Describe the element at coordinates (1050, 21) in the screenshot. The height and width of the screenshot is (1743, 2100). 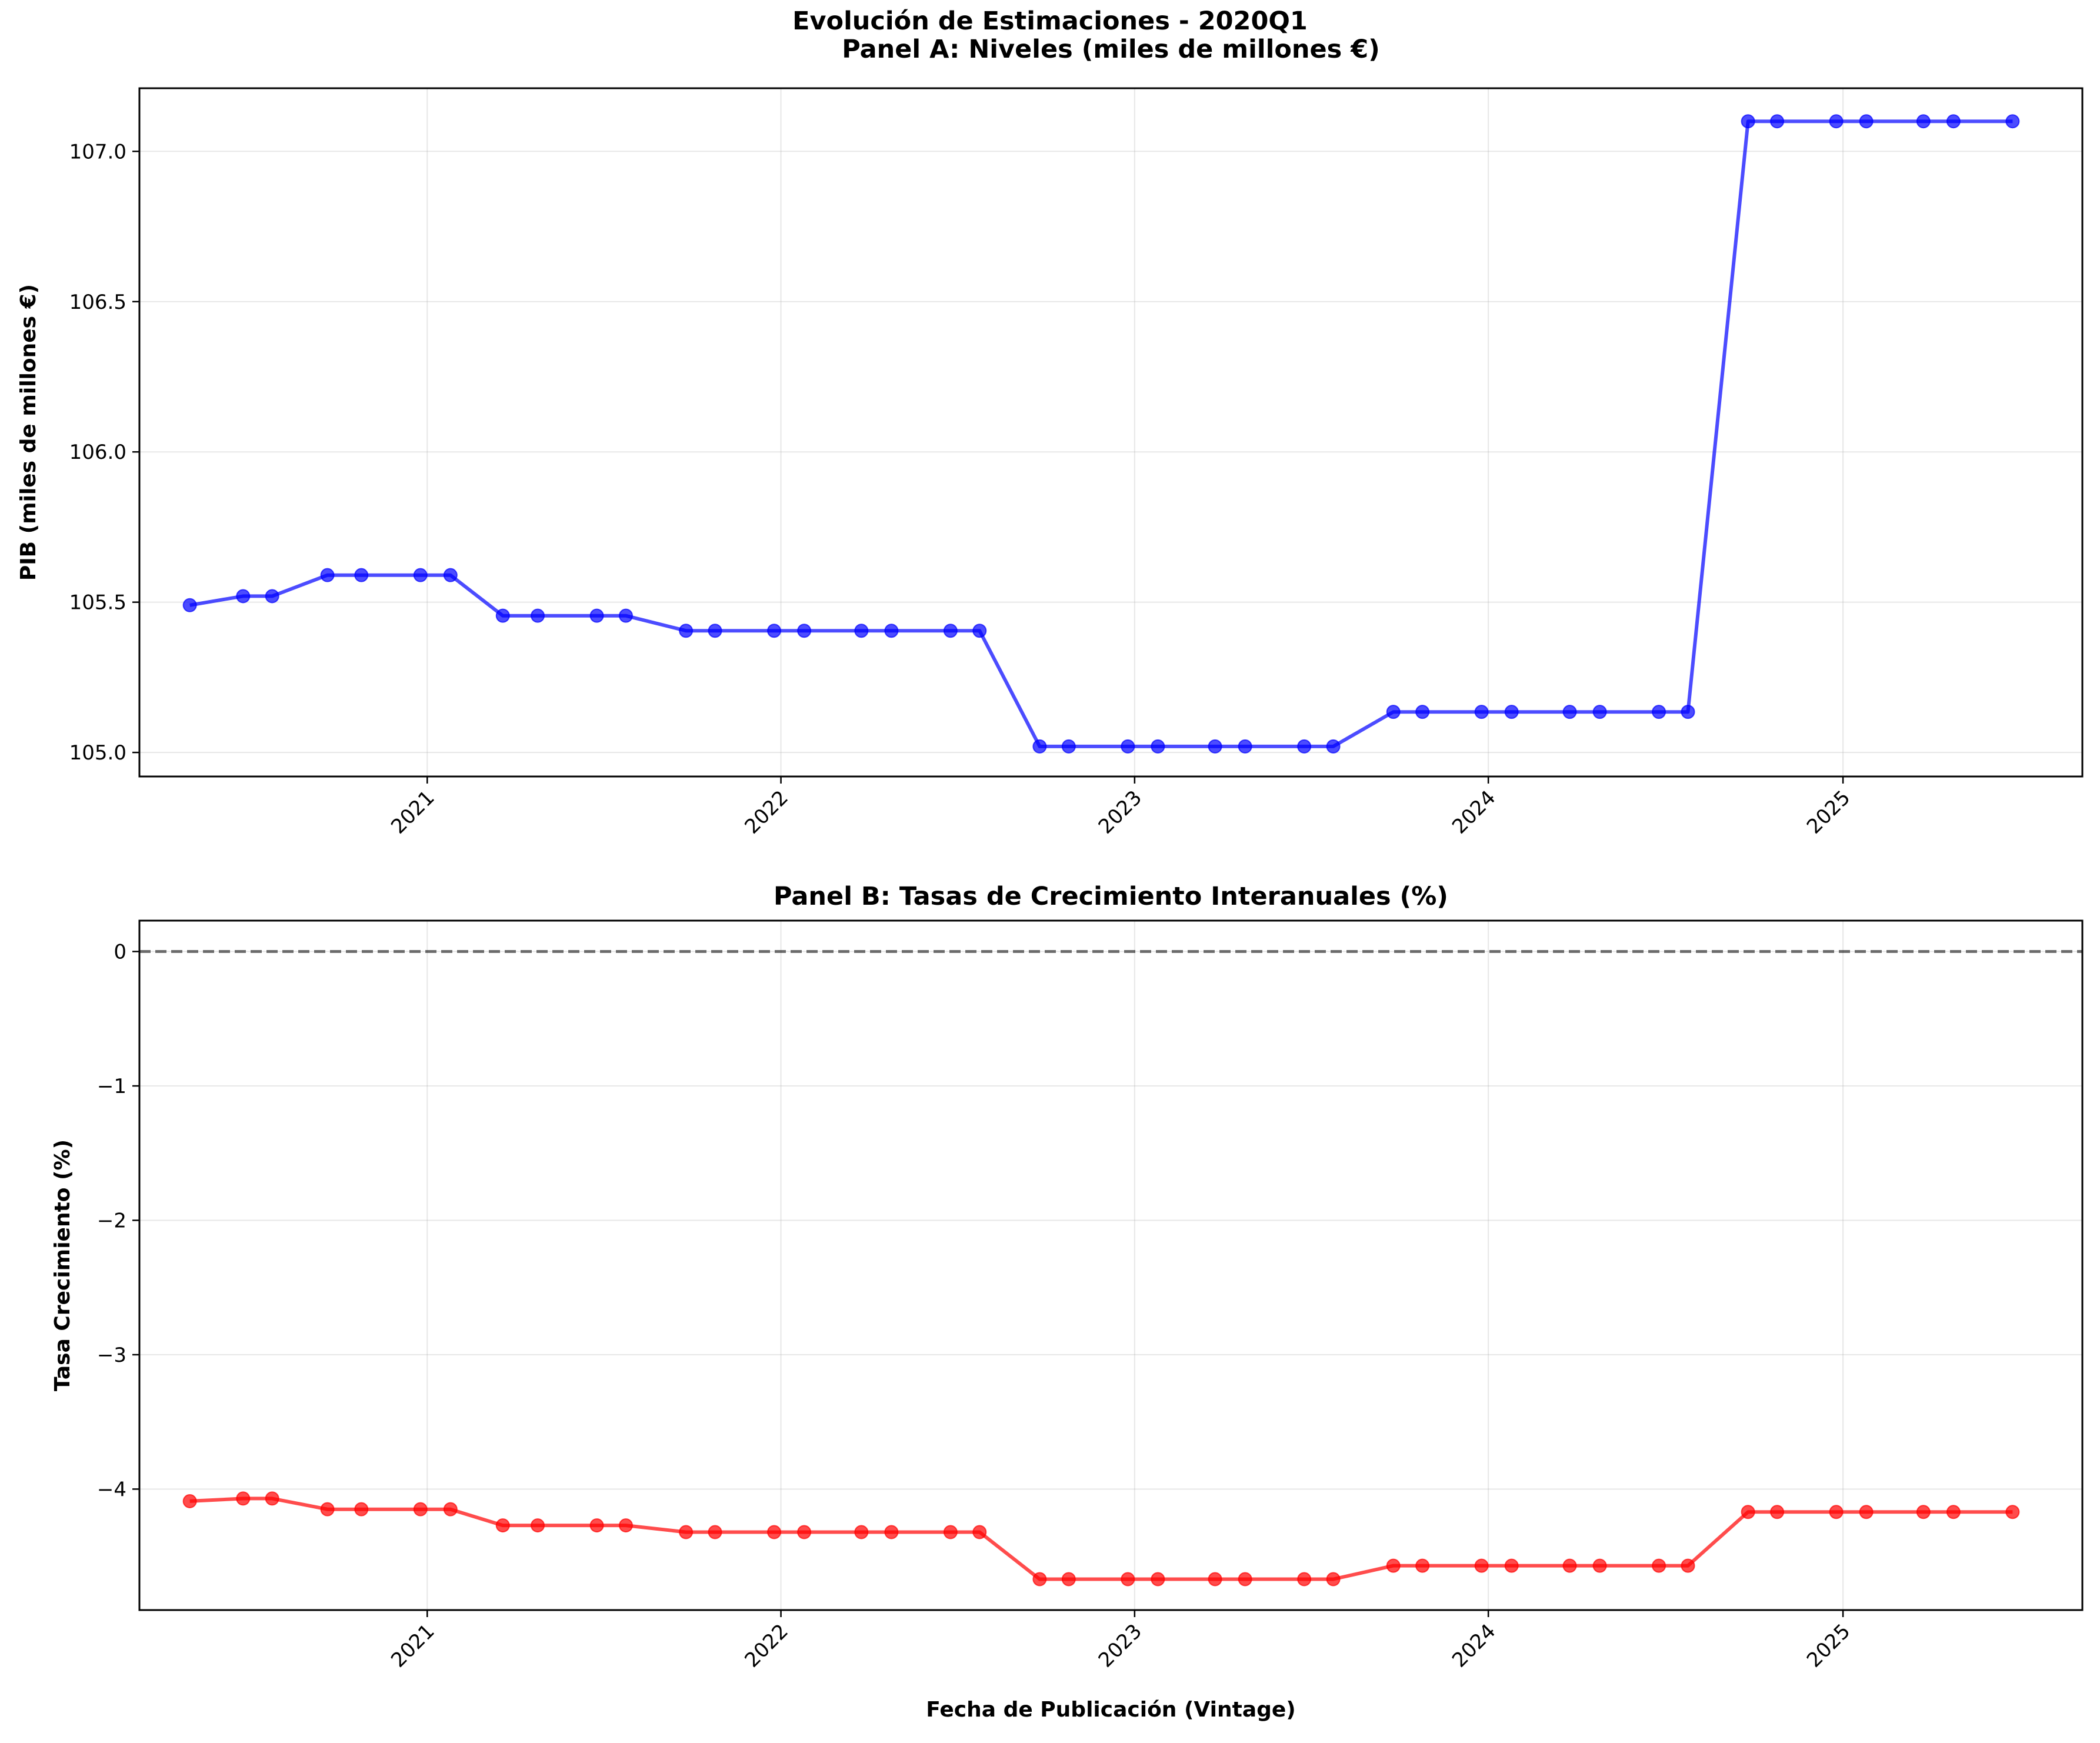
I see `figure-title: Evolución de Estimaciones - 2020Q1` at that location.